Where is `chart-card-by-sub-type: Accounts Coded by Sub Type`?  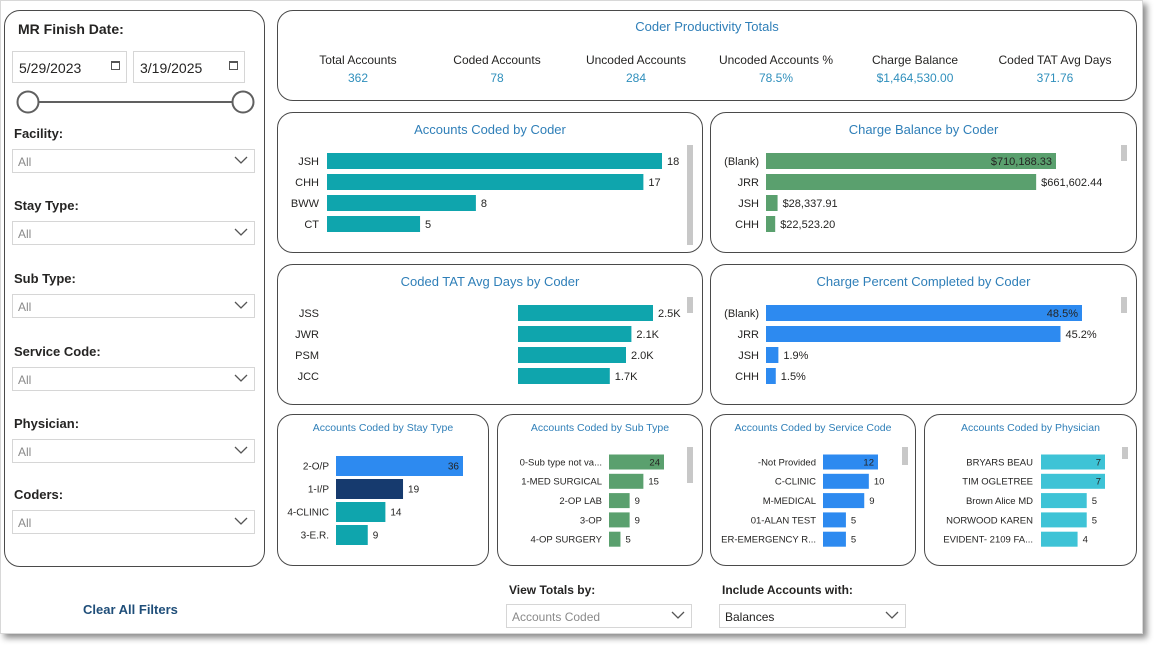 chart-card-by-sub-type: Accounts Coded by Sub Type is located at coordinates (600, 490).